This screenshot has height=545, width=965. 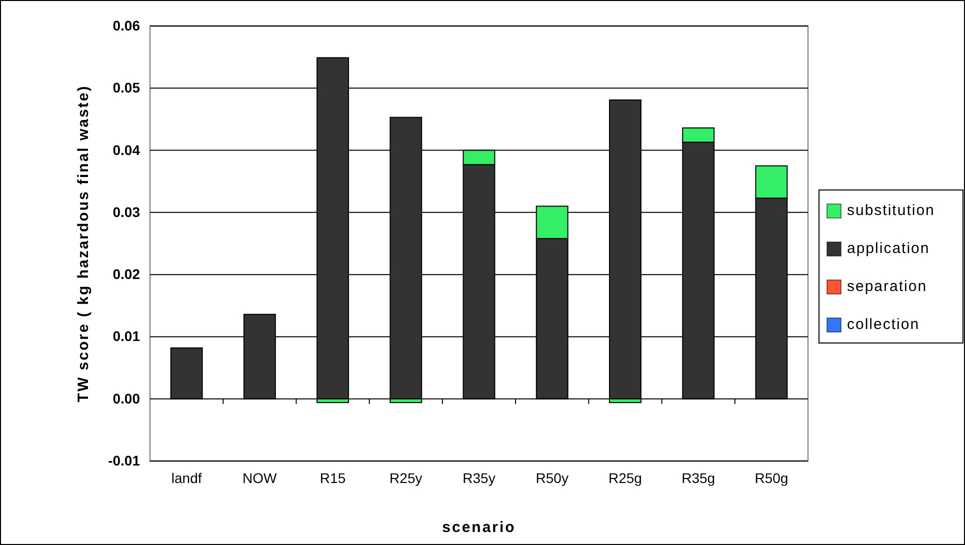 I want to click on y-tick-label: 0.02, so click(x=126, y=274).